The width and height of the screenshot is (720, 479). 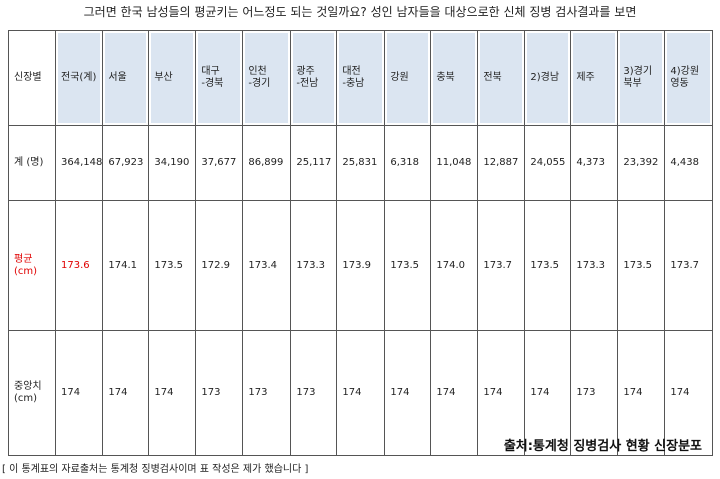 What do you see at coordinates (126, 265) in the screenshot?
I see `table-cell: 174.1` at bounding box center [126, 265].